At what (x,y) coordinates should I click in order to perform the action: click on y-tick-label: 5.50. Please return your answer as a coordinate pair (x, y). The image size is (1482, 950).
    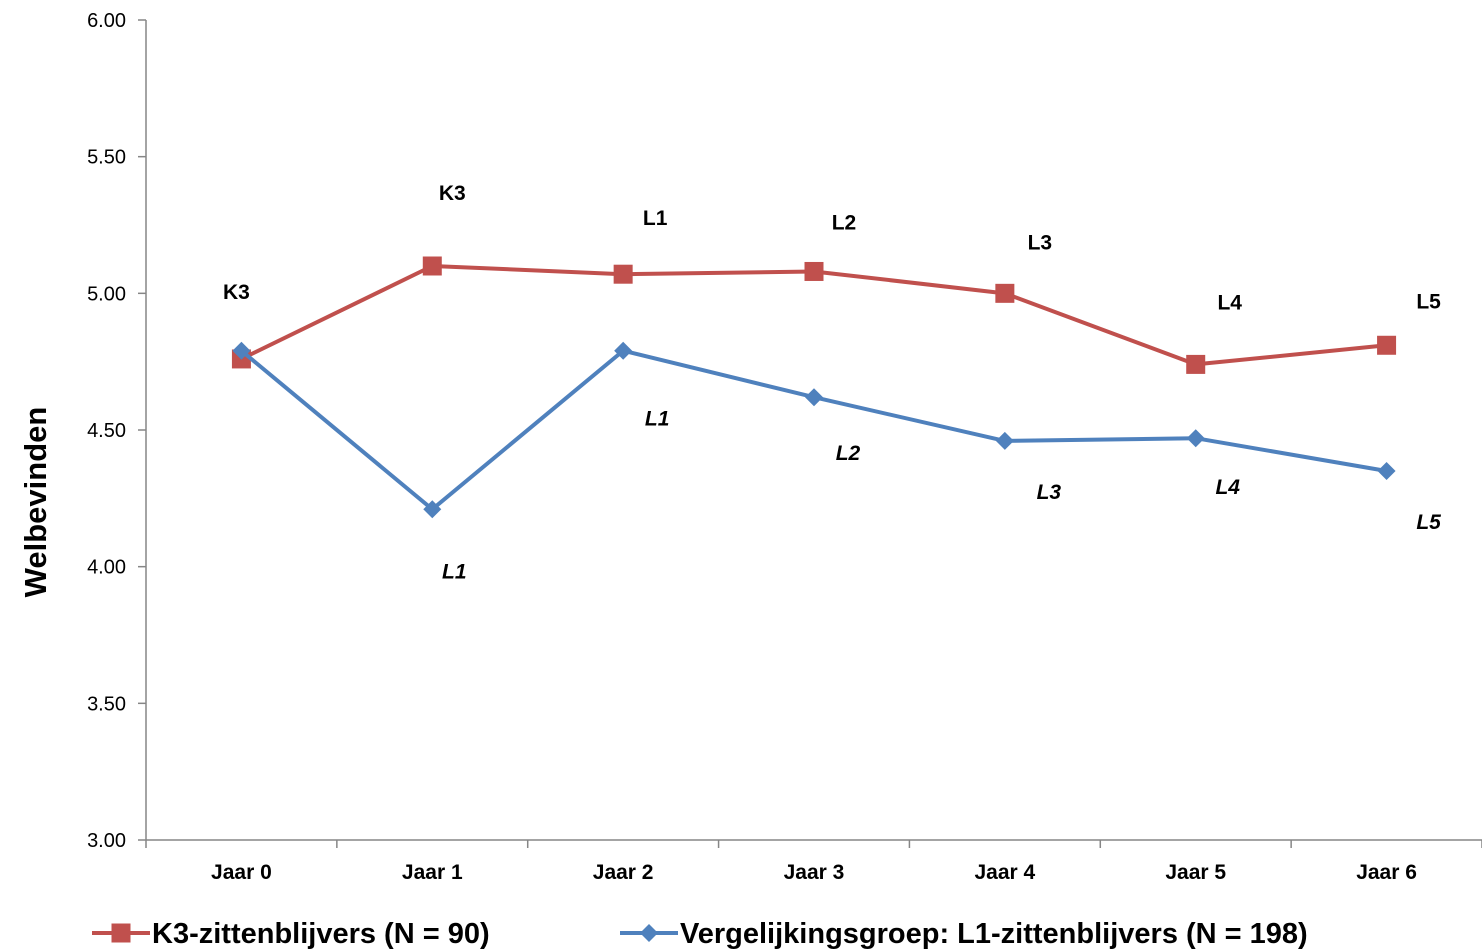
    Looking at the image, I should click on (106, 158).